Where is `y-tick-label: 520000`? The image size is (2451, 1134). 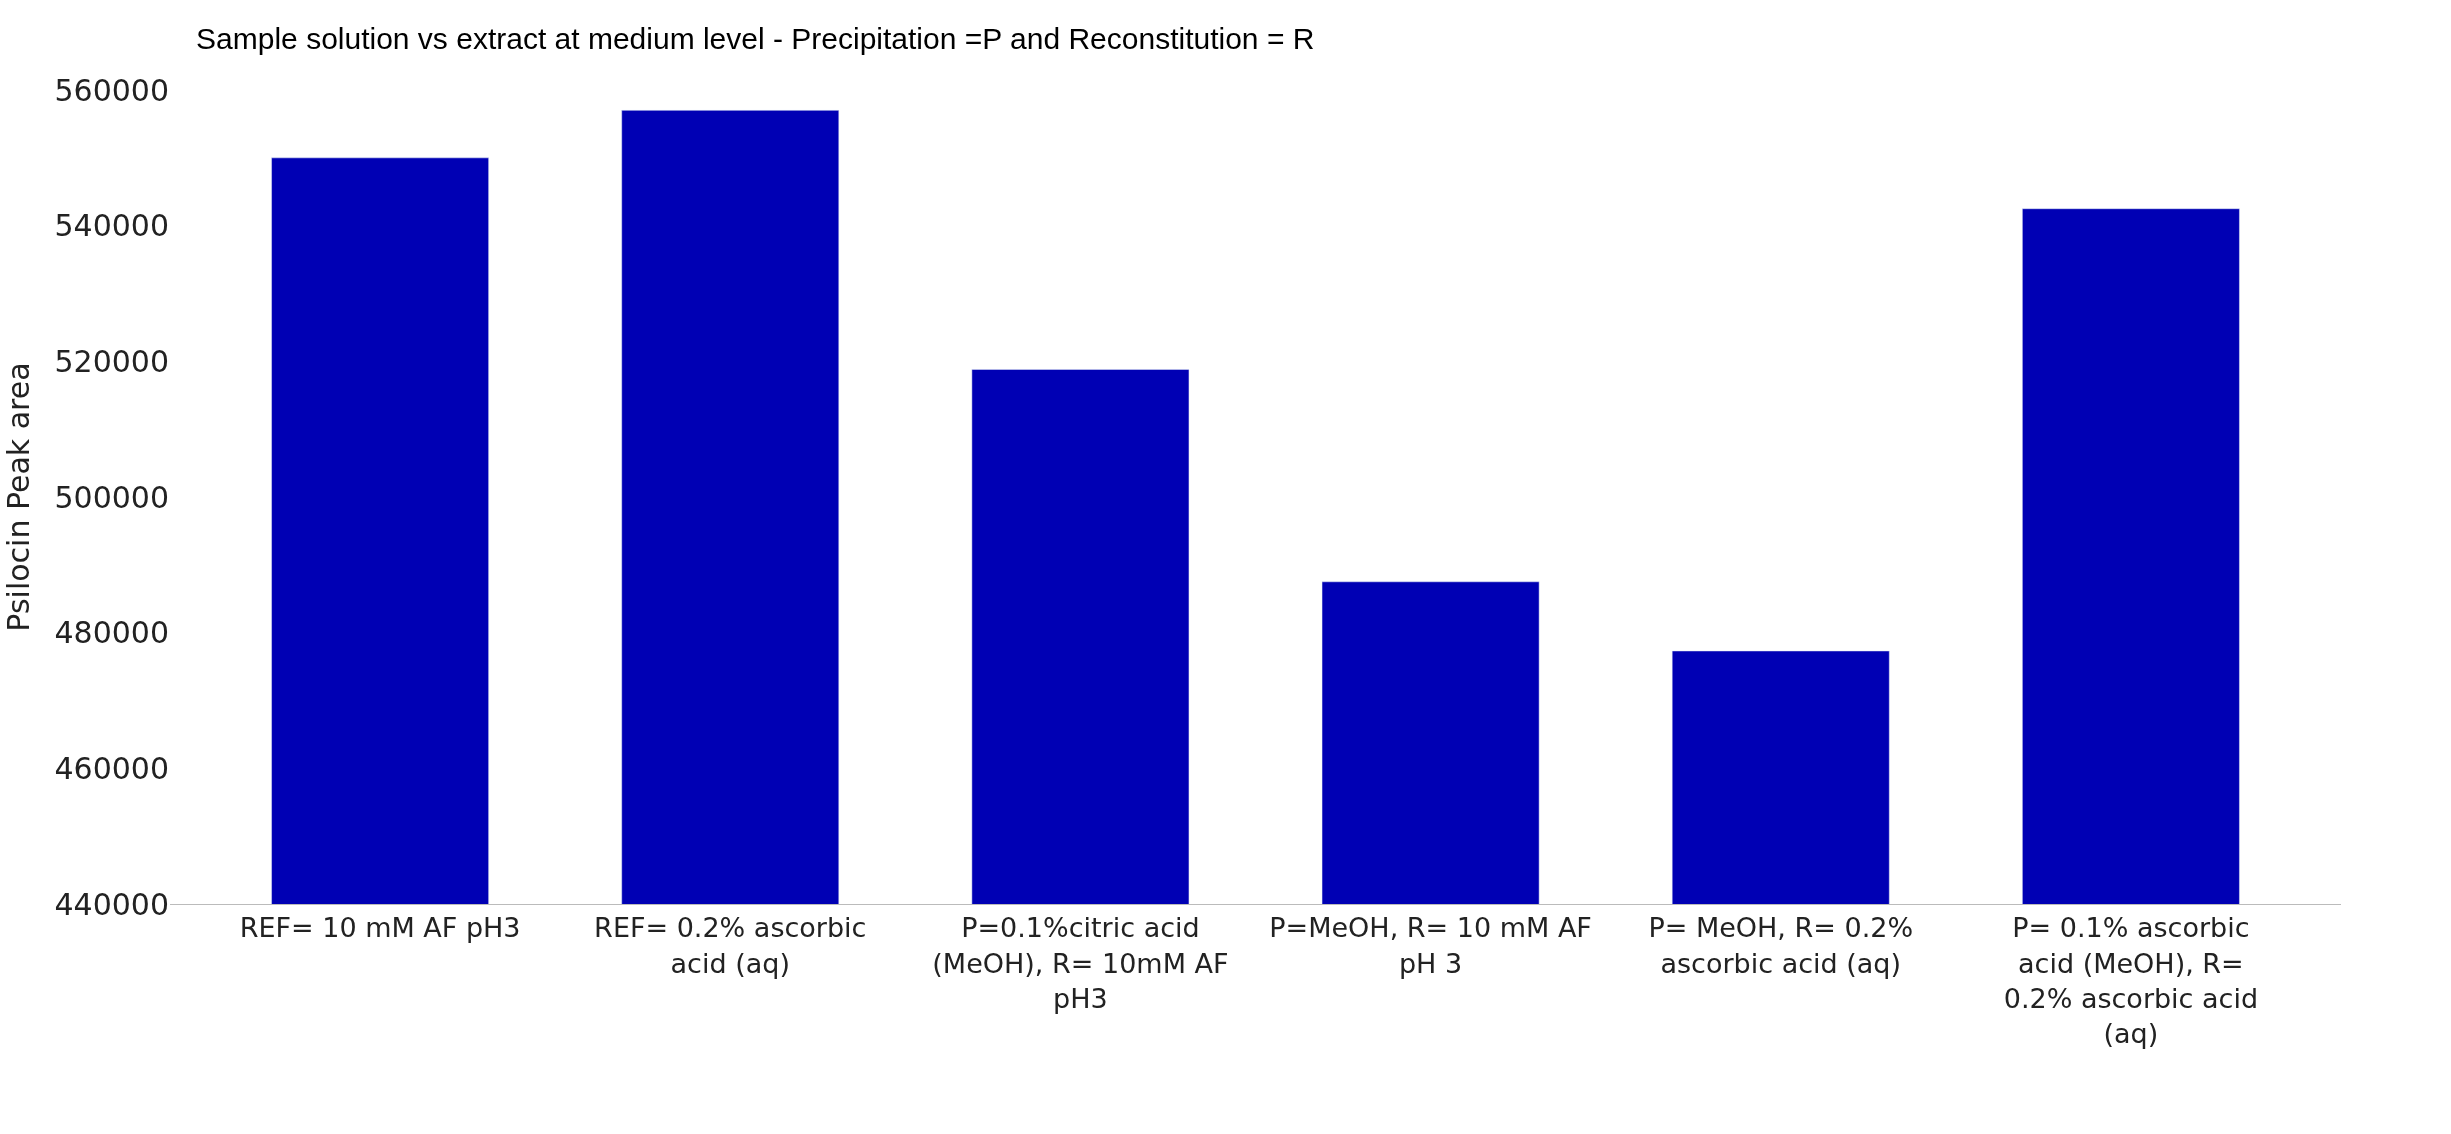
y-tick-label: 520000 is located at coordinates (111, 361).